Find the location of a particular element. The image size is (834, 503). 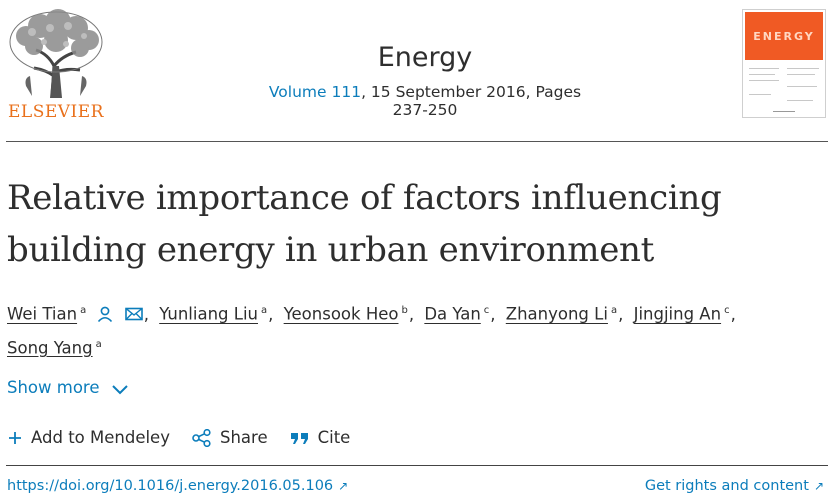

journal-title: Energy is located at coordinates (425, 57).